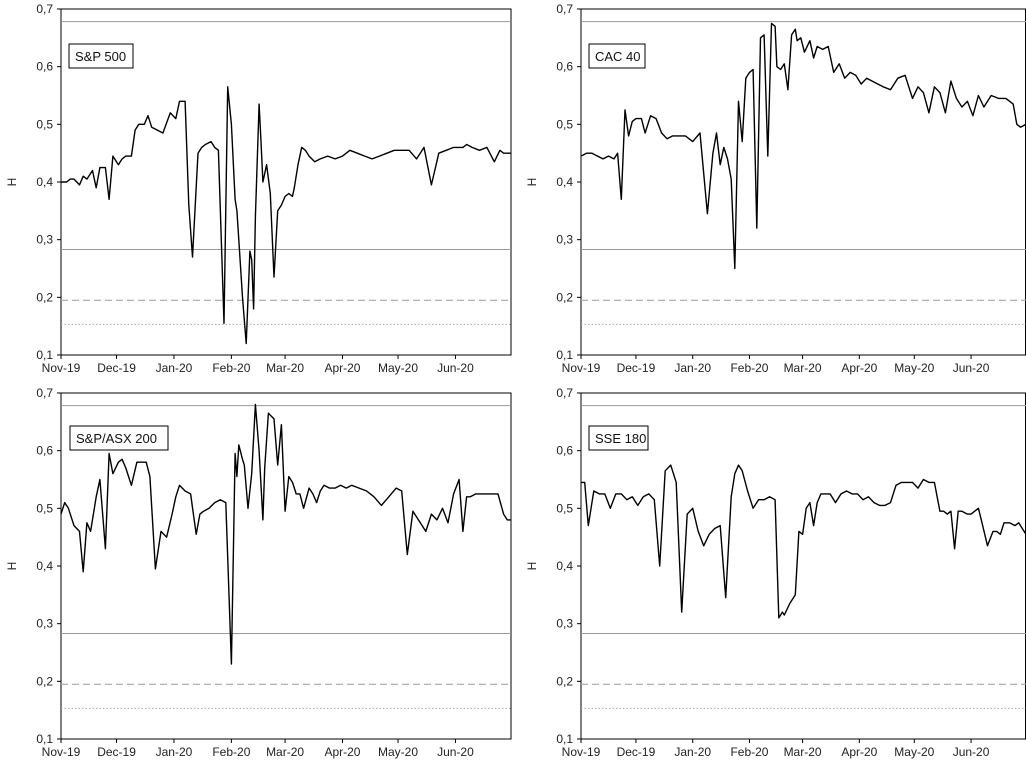 Image resolution: width=1026 pixels, height=767 pixels. I want to click on index-label: SSE 180, so click(620, 438).